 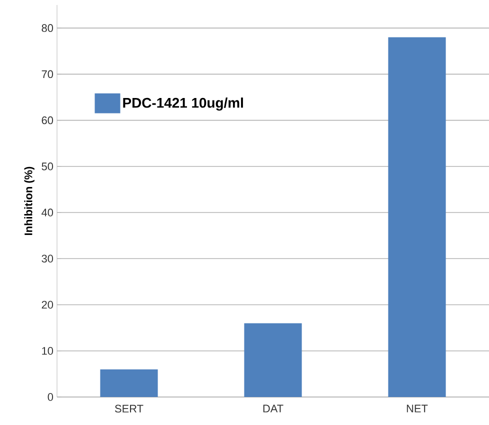 I want to click on y-tick-label: 30, so click(x=48, y=258).